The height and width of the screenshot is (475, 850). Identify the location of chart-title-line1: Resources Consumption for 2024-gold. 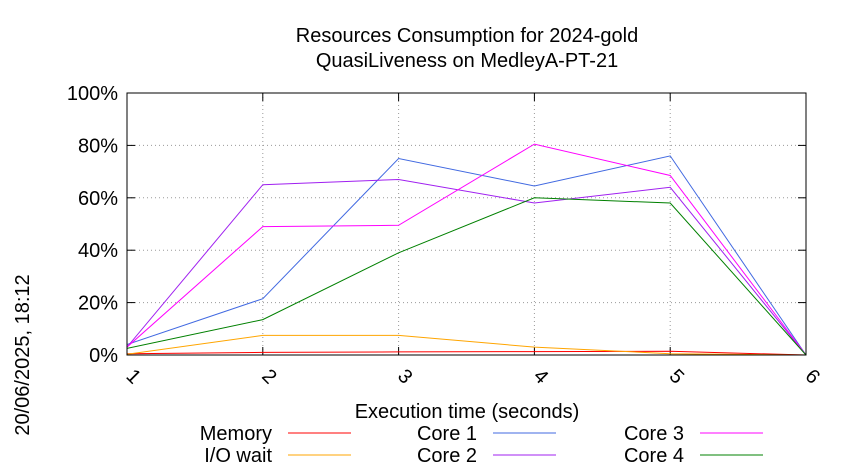
(467, 36).